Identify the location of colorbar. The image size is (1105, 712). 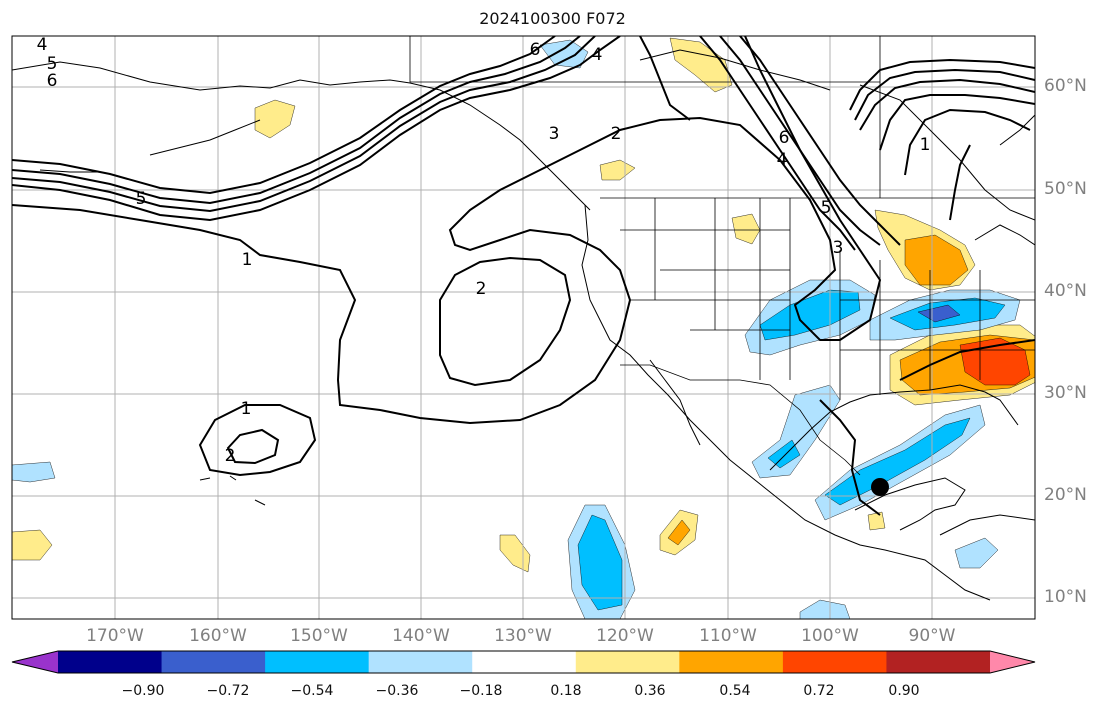
(523, 662).